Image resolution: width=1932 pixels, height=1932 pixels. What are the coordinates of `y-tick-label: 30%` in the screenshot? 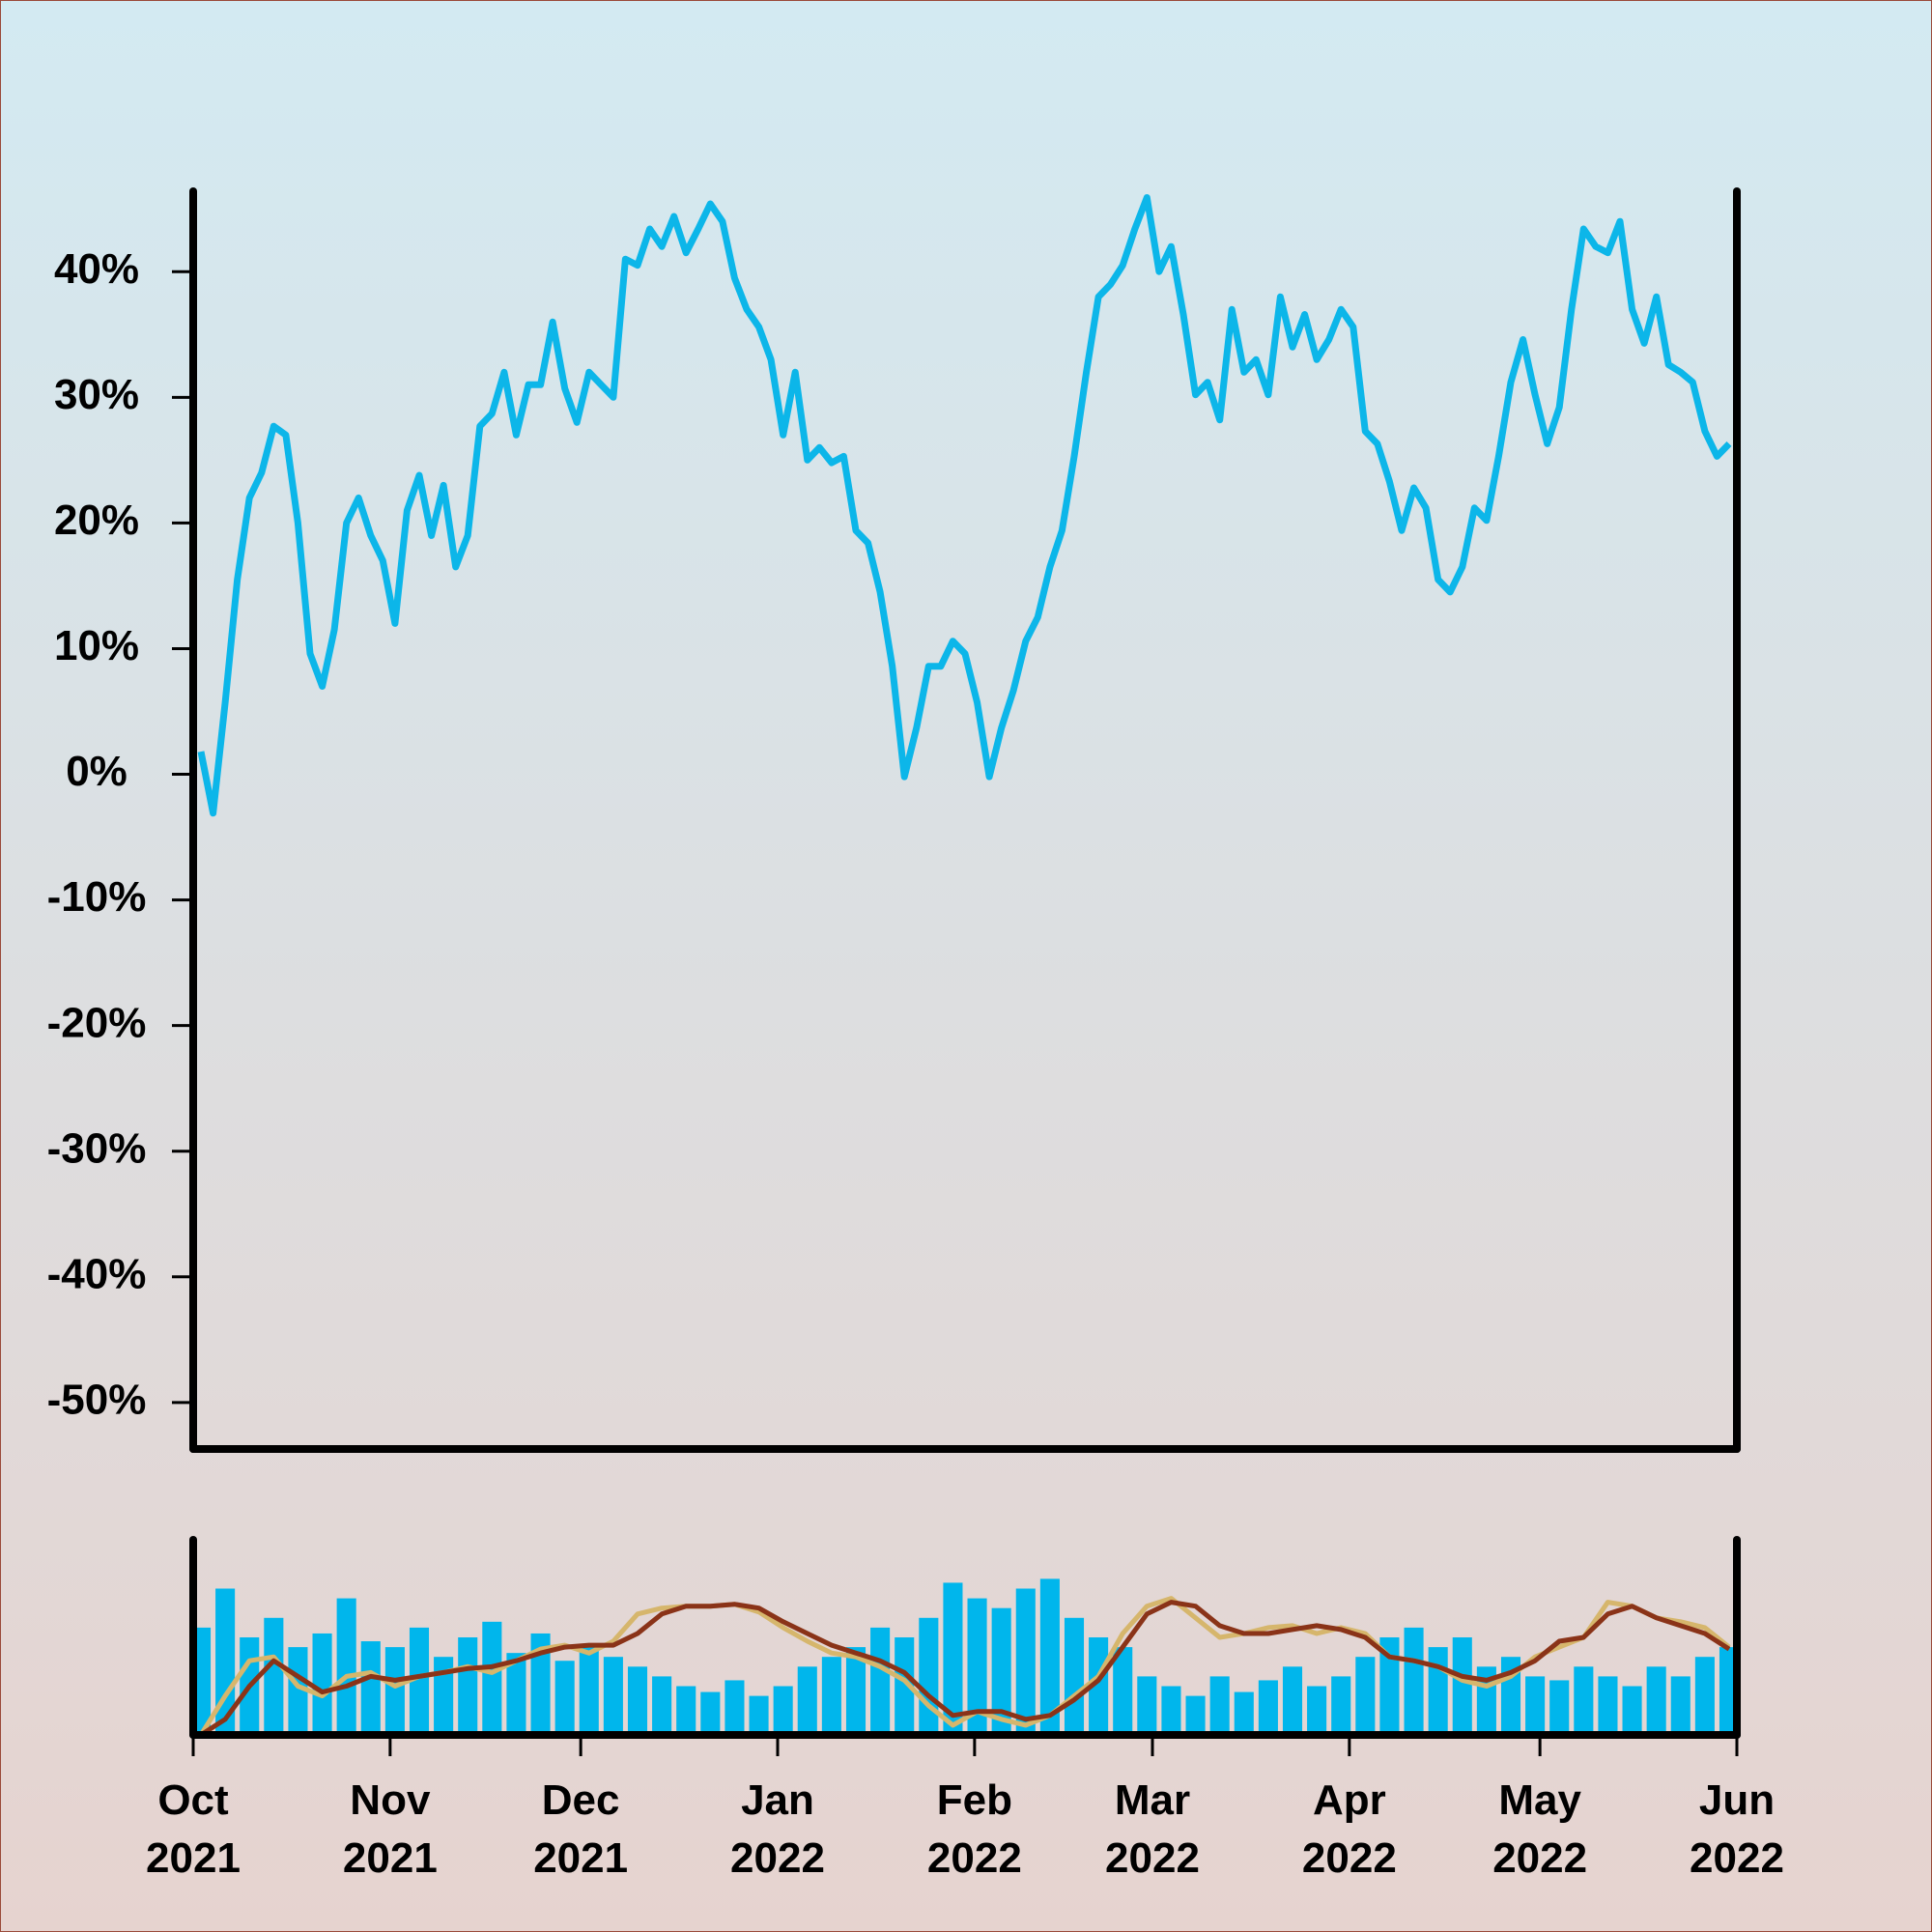 It's located at (96, 394).